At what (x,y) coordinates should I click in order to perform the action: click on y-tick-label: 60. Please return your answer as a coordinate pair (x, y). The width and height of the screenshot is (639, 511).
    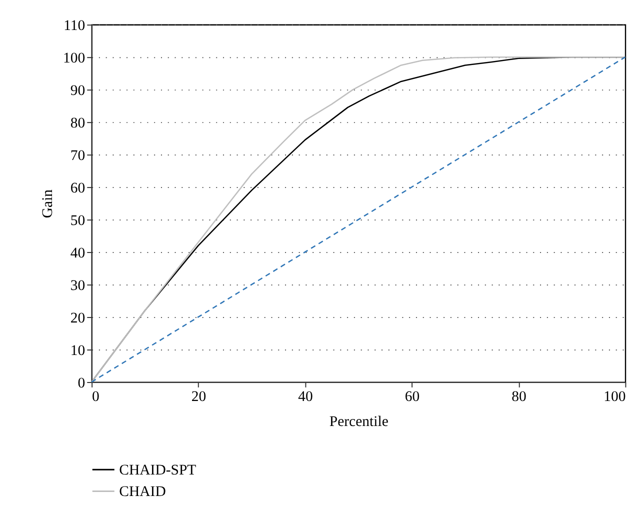
    Looking at the image, I should click on (78, 188).